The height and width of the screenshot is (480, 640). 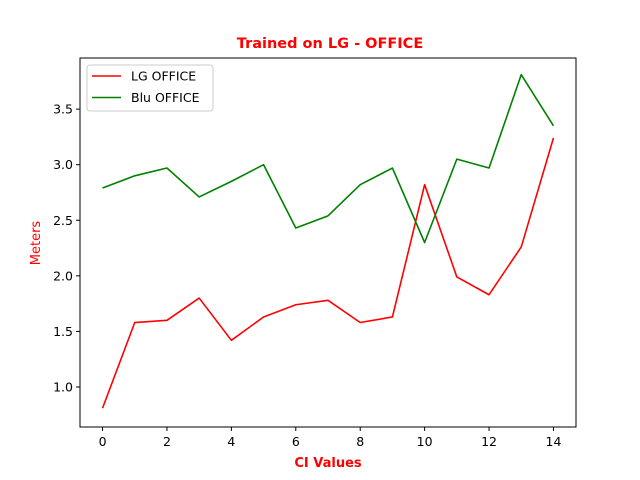 I want to click on y-tick-label: 1.0, so click(x=63, y=386).